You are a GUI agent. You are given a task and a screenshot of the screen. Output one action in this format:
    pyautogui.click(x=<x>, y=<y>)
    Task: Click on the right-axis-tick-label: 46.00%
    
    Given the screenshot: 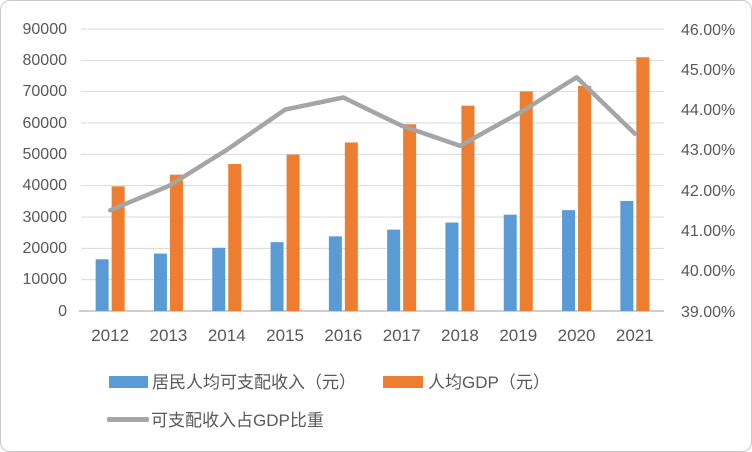 What is the action you would take?
    pyautogui.click(x=708, y=30)
    